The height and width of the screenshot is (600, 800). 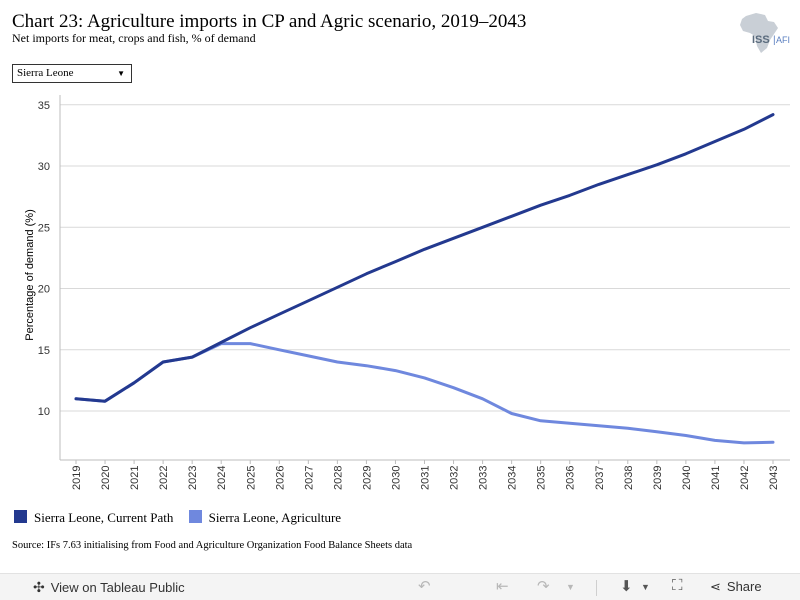 I want to click on x-tick-label: 2030, so click(x=396, y=478).